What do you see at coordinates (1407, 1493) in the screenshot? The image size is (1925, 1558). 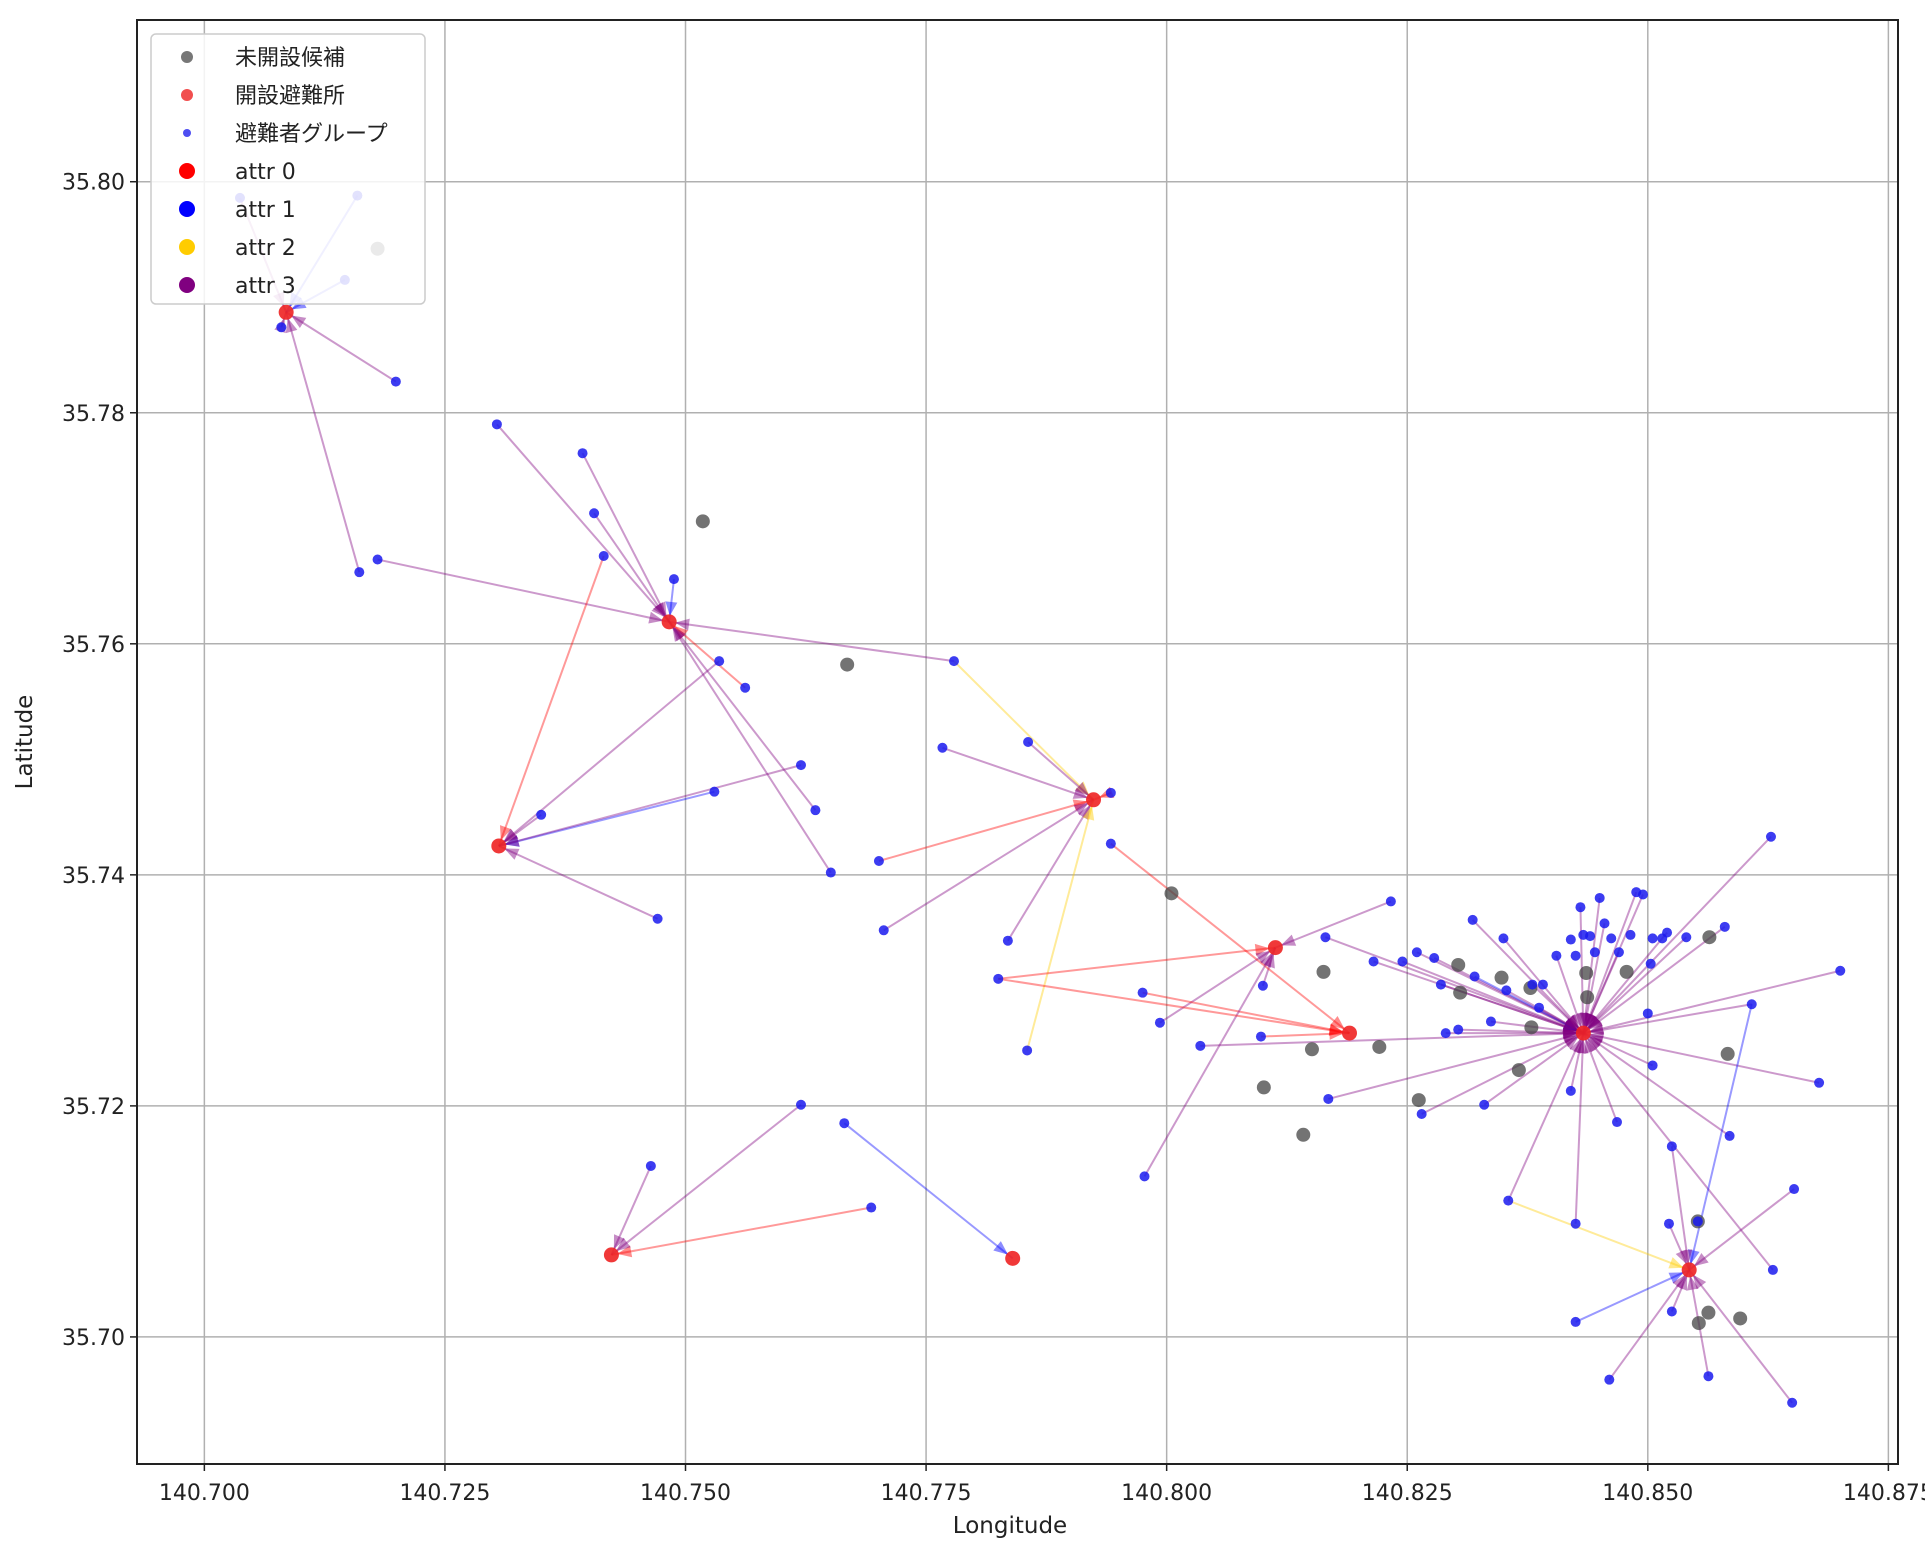 I see `x-tick-label: 140.825` at bounding box center [1407, 1493].